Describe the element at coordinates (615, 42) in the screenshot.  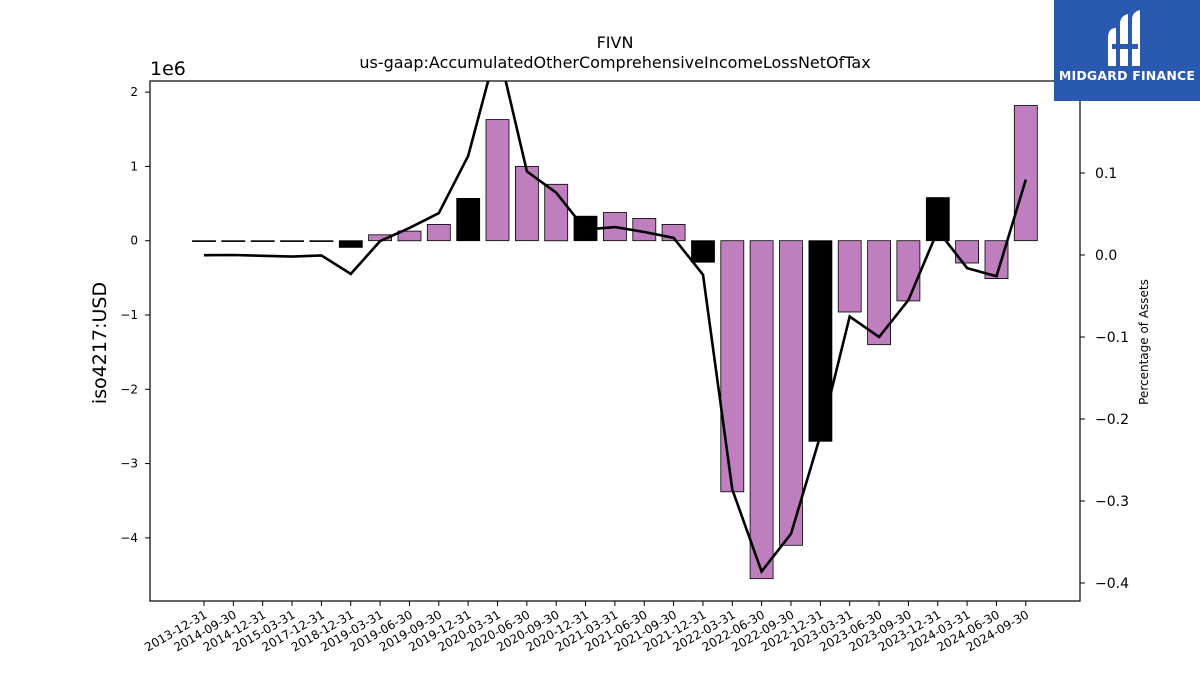
I see `chart-title: FIVN` at that location.